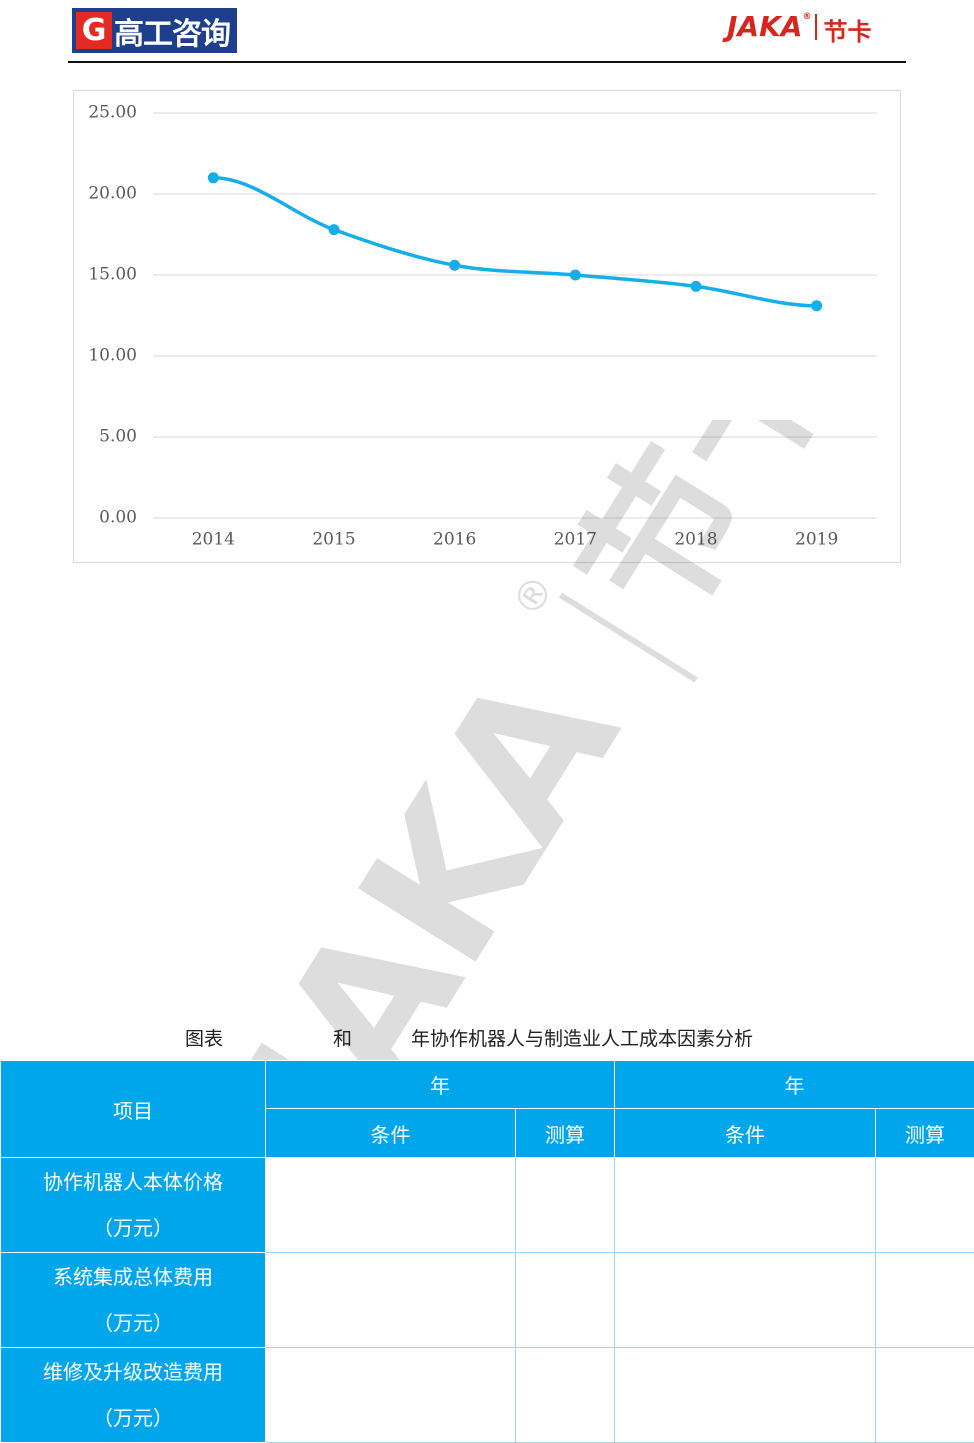 The height and width of the screenshot is (1443, 974). Describe the element at coordinates (204, 1037) in the screenshot. I see `caption-label: 图表` at that location.